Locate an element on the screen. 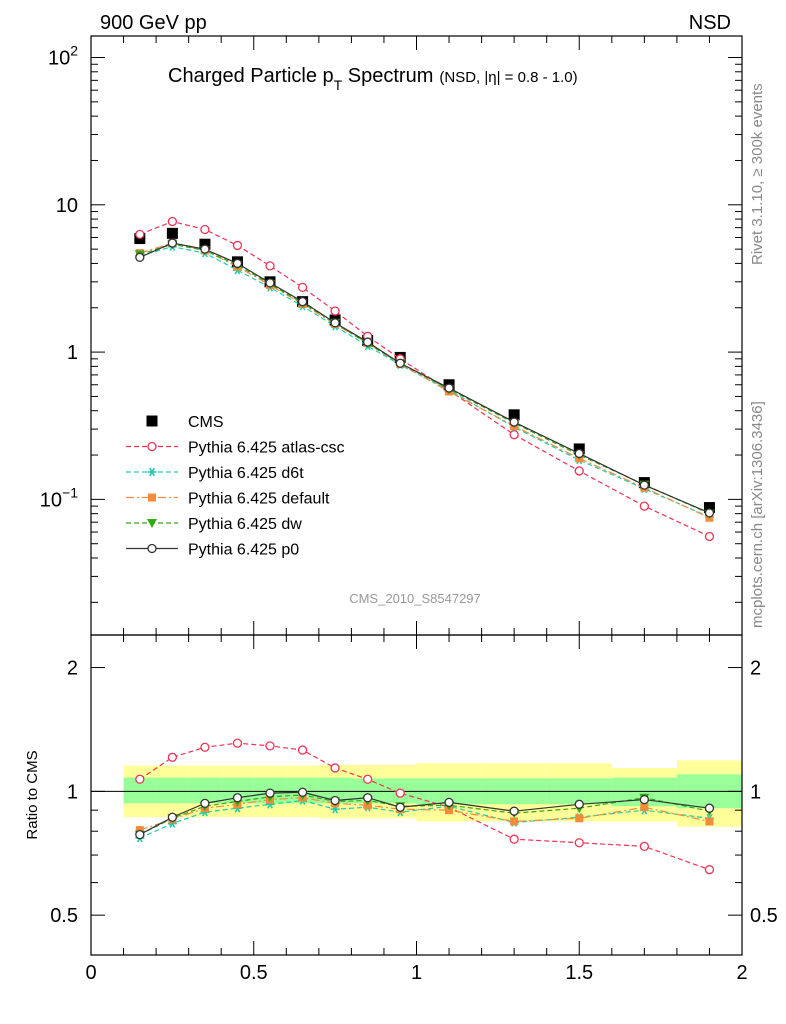 Image resolution: width=786 pixels, height=1024 pixels. ratio-band-stat is located at coordinates (172, 790).